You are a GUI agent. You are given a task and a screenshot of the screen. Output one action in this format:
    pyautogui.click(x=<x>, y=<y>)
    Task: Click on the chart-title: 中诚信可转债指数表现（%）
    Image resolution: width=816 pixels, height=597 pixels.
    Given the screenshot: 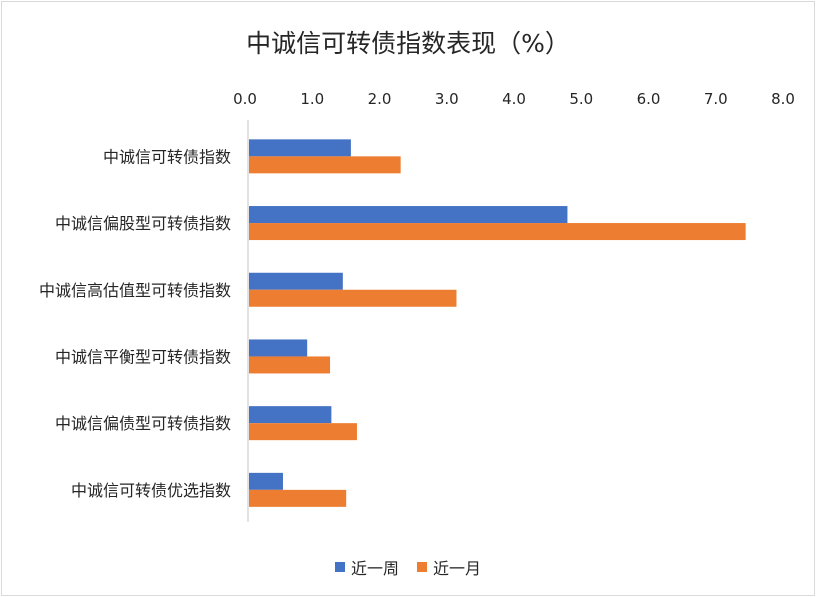 What is the action you would take?
    pyautogui.click(x=408, y=43)
    